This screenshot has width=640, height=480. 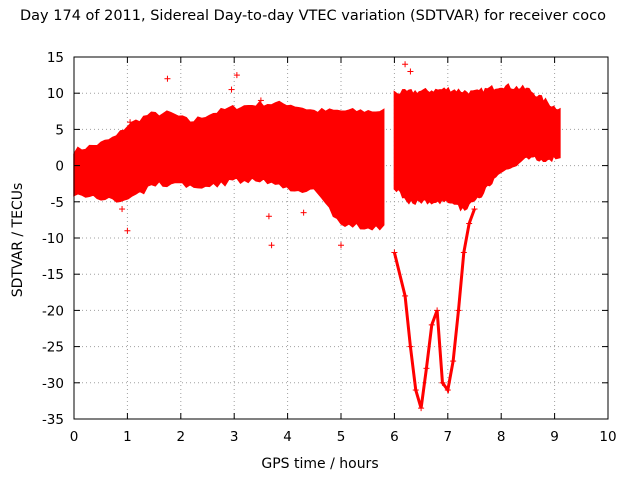 I want to click on x-tick-label: 4, so click(x=287, y=437).